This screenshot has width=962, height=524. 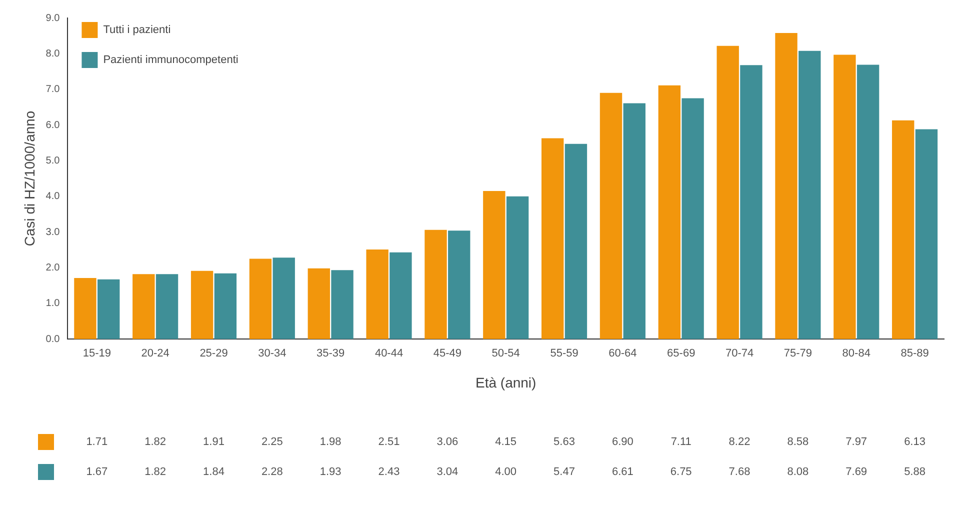 What do you see at coordinates (681, 354) in the screenshot?
I see `x-tick-label: 65-69` at bounding box center [681, 354].